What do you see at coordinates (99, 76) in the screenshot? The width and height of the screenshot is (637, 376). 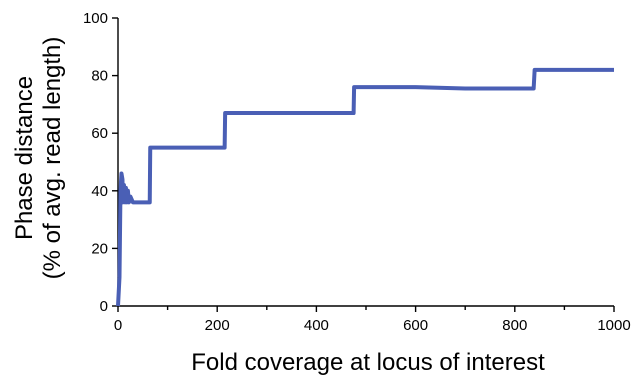 I see `y-tick-label: 80` at bounding box center [99, 76].